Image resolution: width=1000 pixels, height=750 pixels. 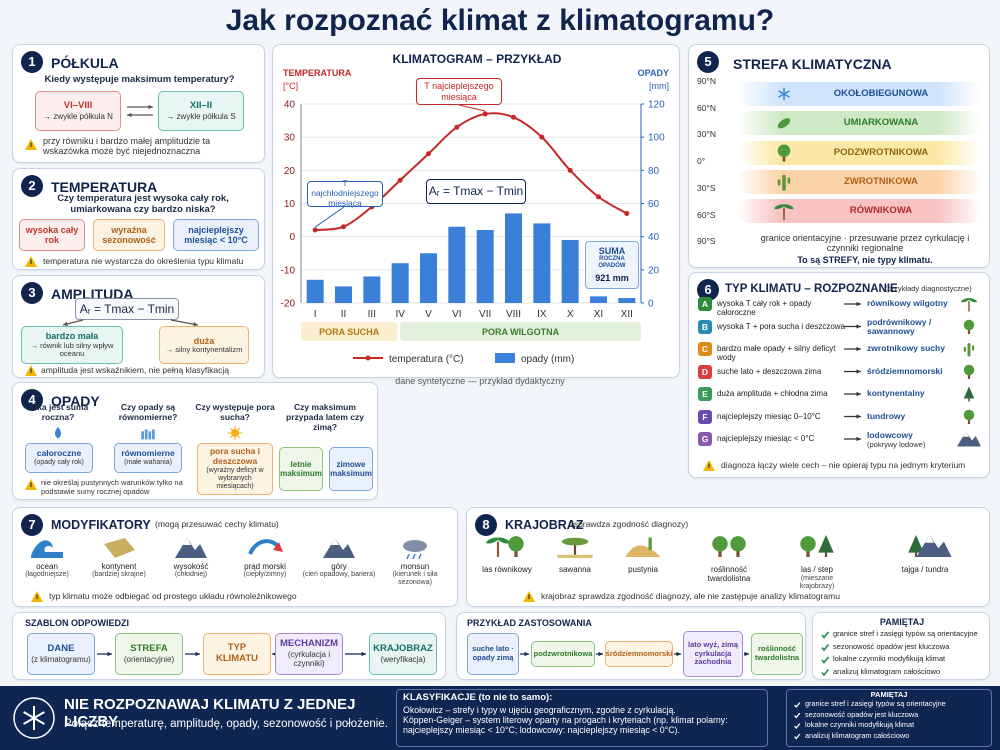 I want to click on type-name: śródziemnomorski, so click(x=905, y=370).